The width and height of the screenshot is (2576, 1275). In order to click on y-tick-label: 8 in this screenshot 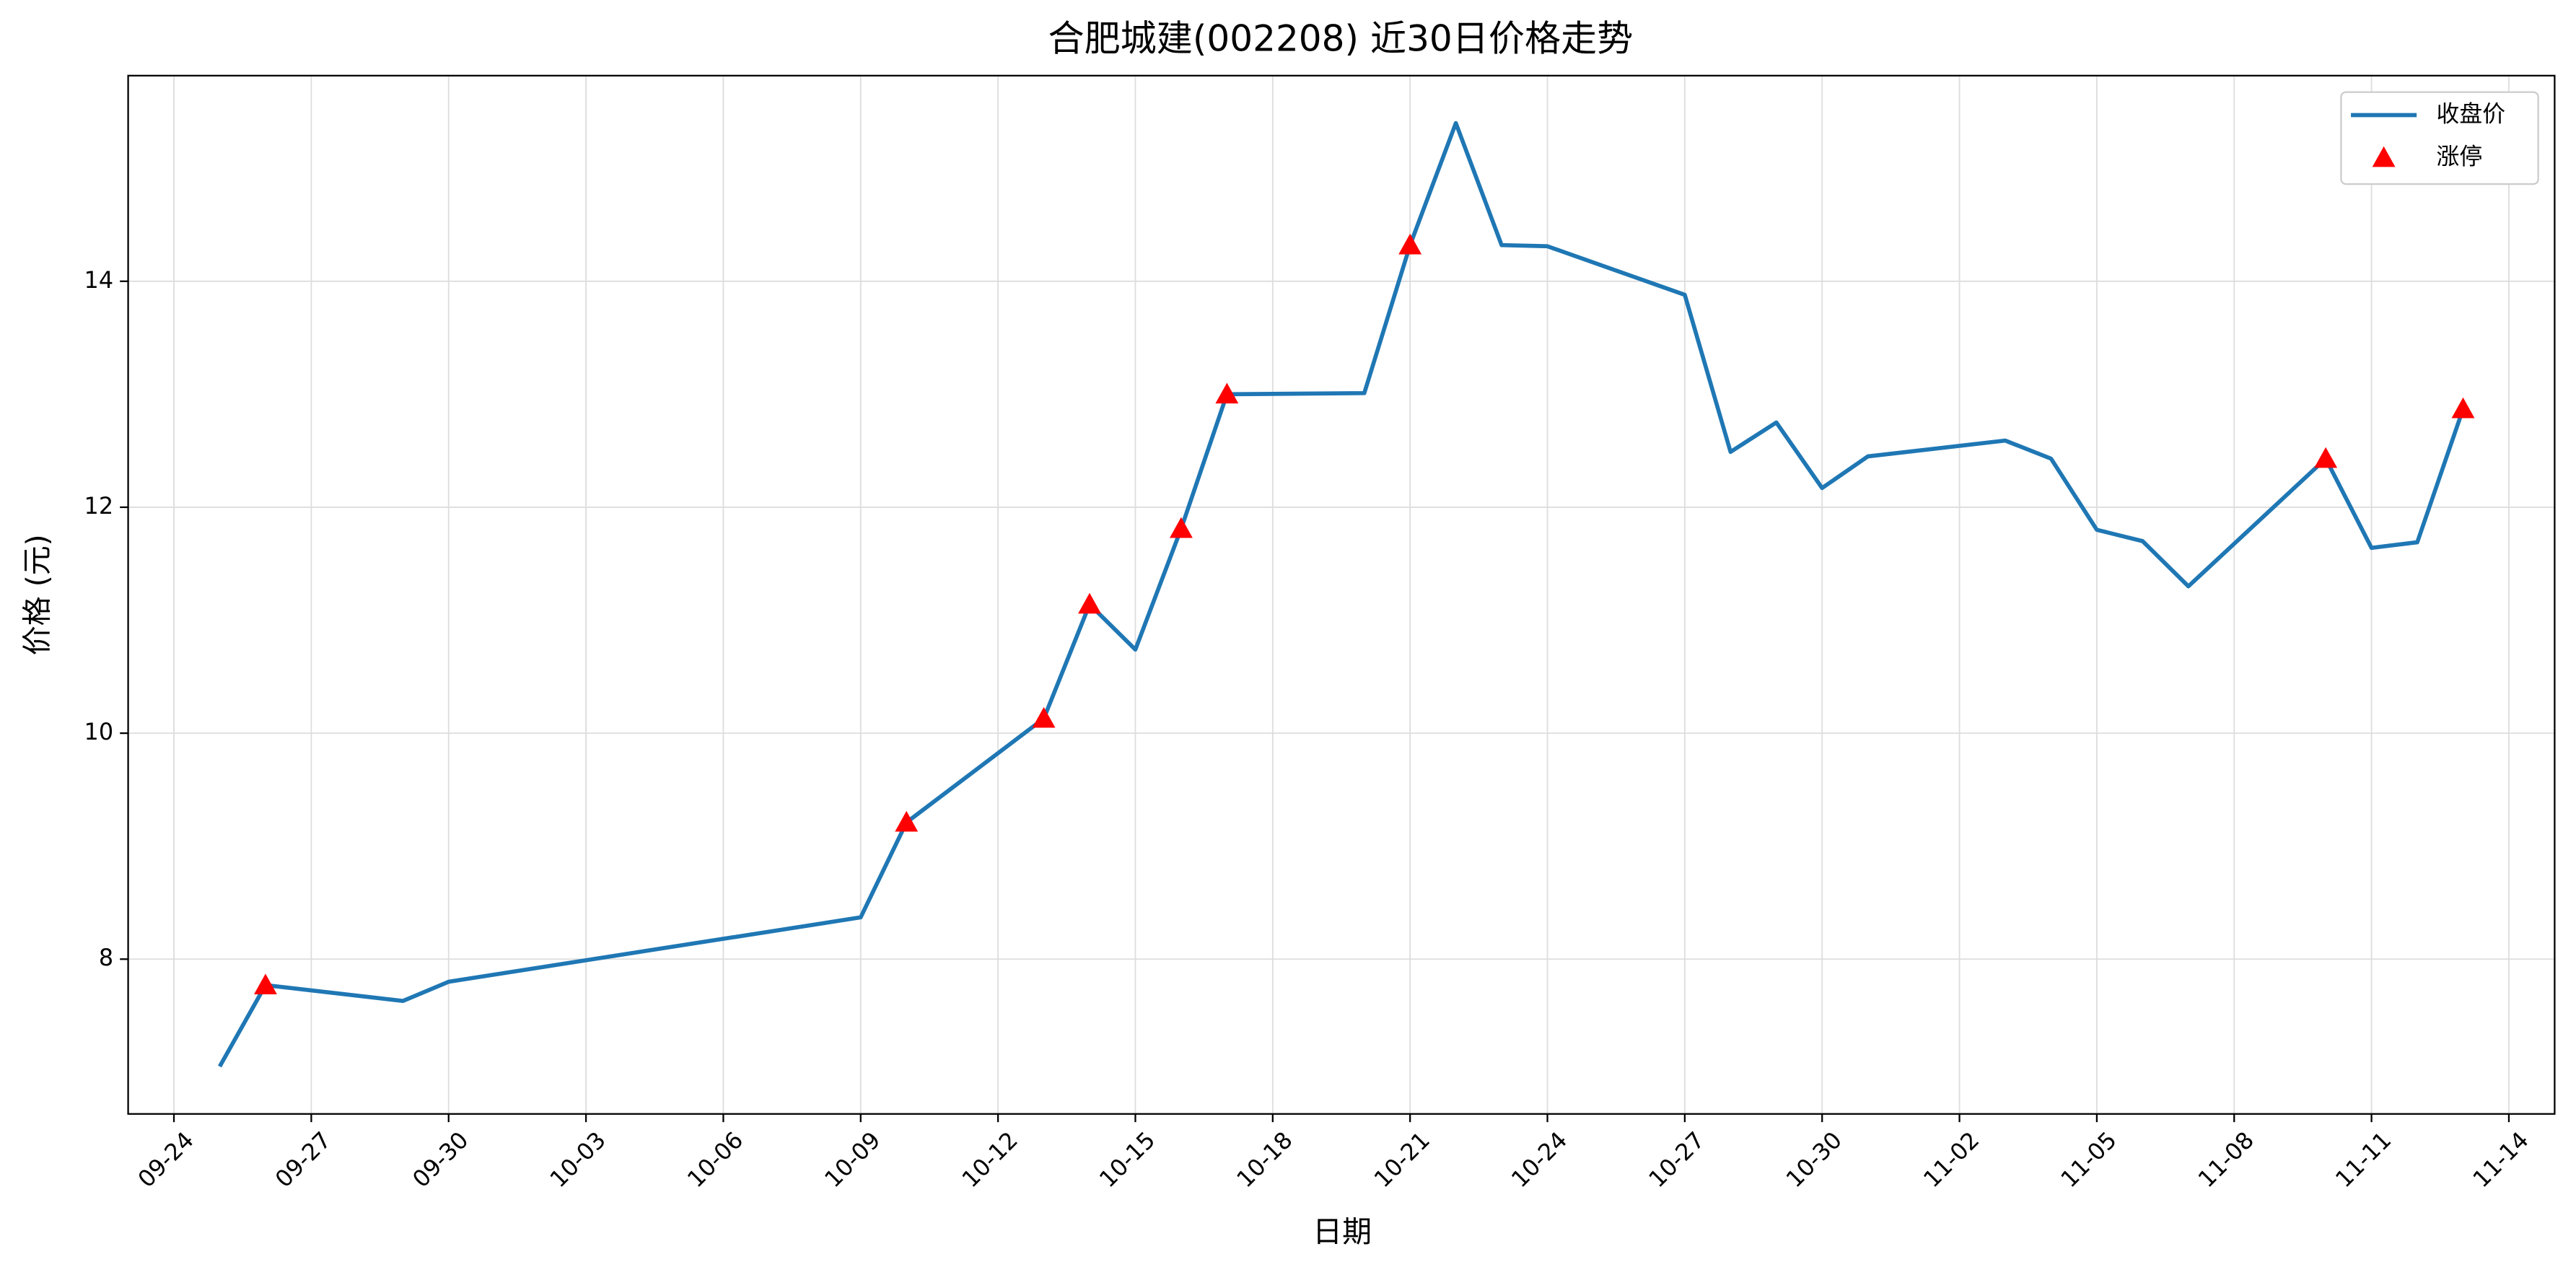, I will do `click(106, 958)`.